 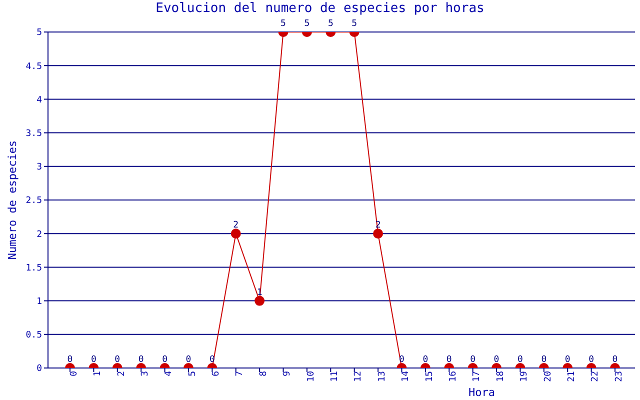 I want to click on x-tick-label: 12, so click(x=359, y=376).